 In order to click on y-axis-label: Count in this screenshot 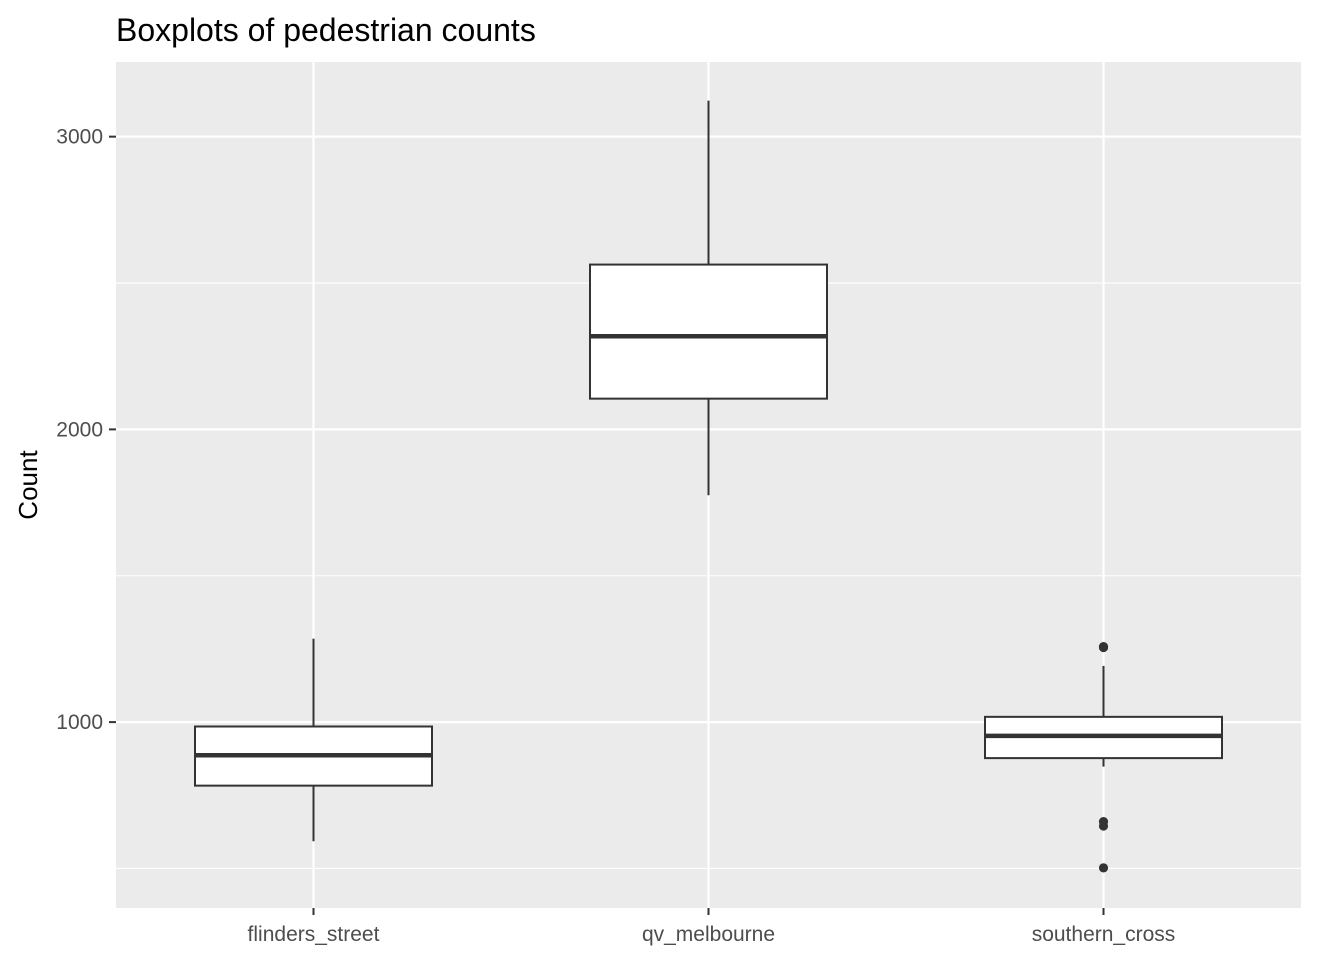, I will do `click(28, 485)`.